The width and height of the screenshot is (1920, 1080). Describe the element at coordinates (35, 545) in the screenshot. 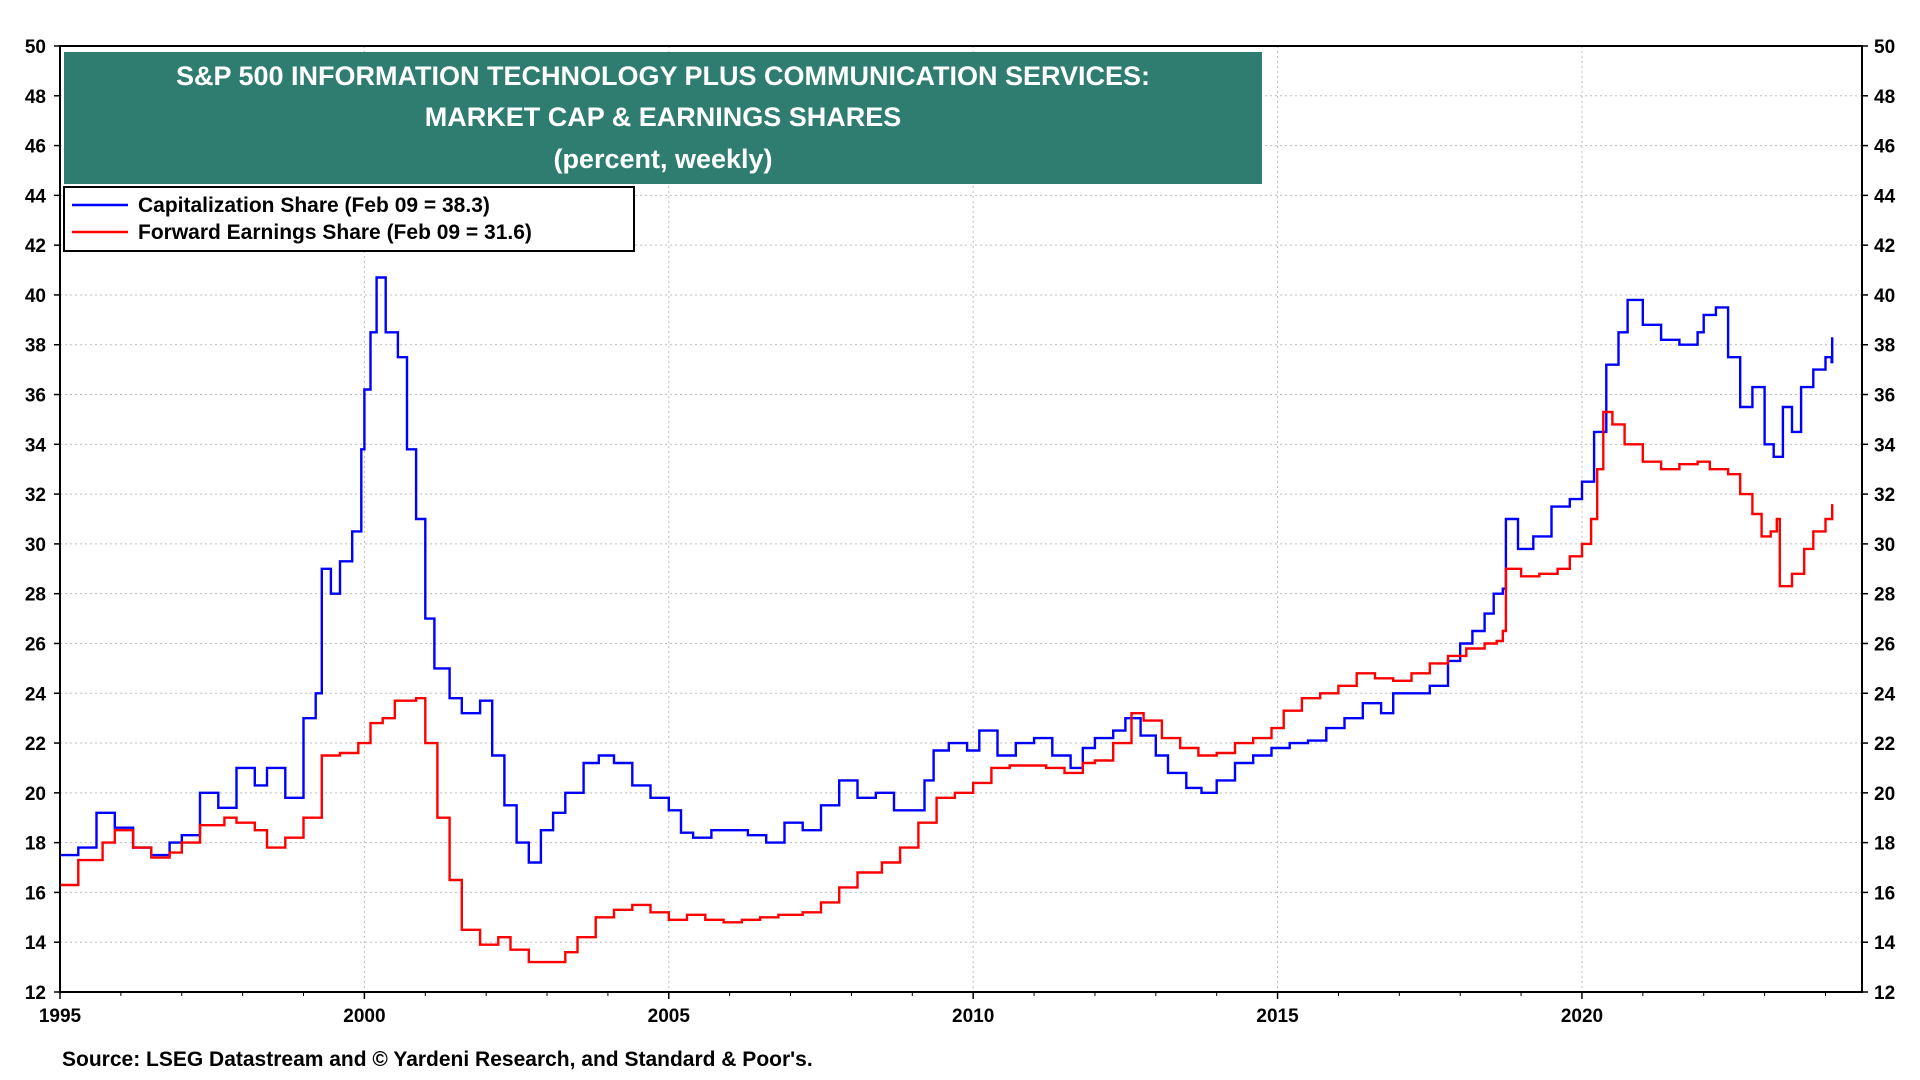

I see `y-tick-label-left: 30` at that location.